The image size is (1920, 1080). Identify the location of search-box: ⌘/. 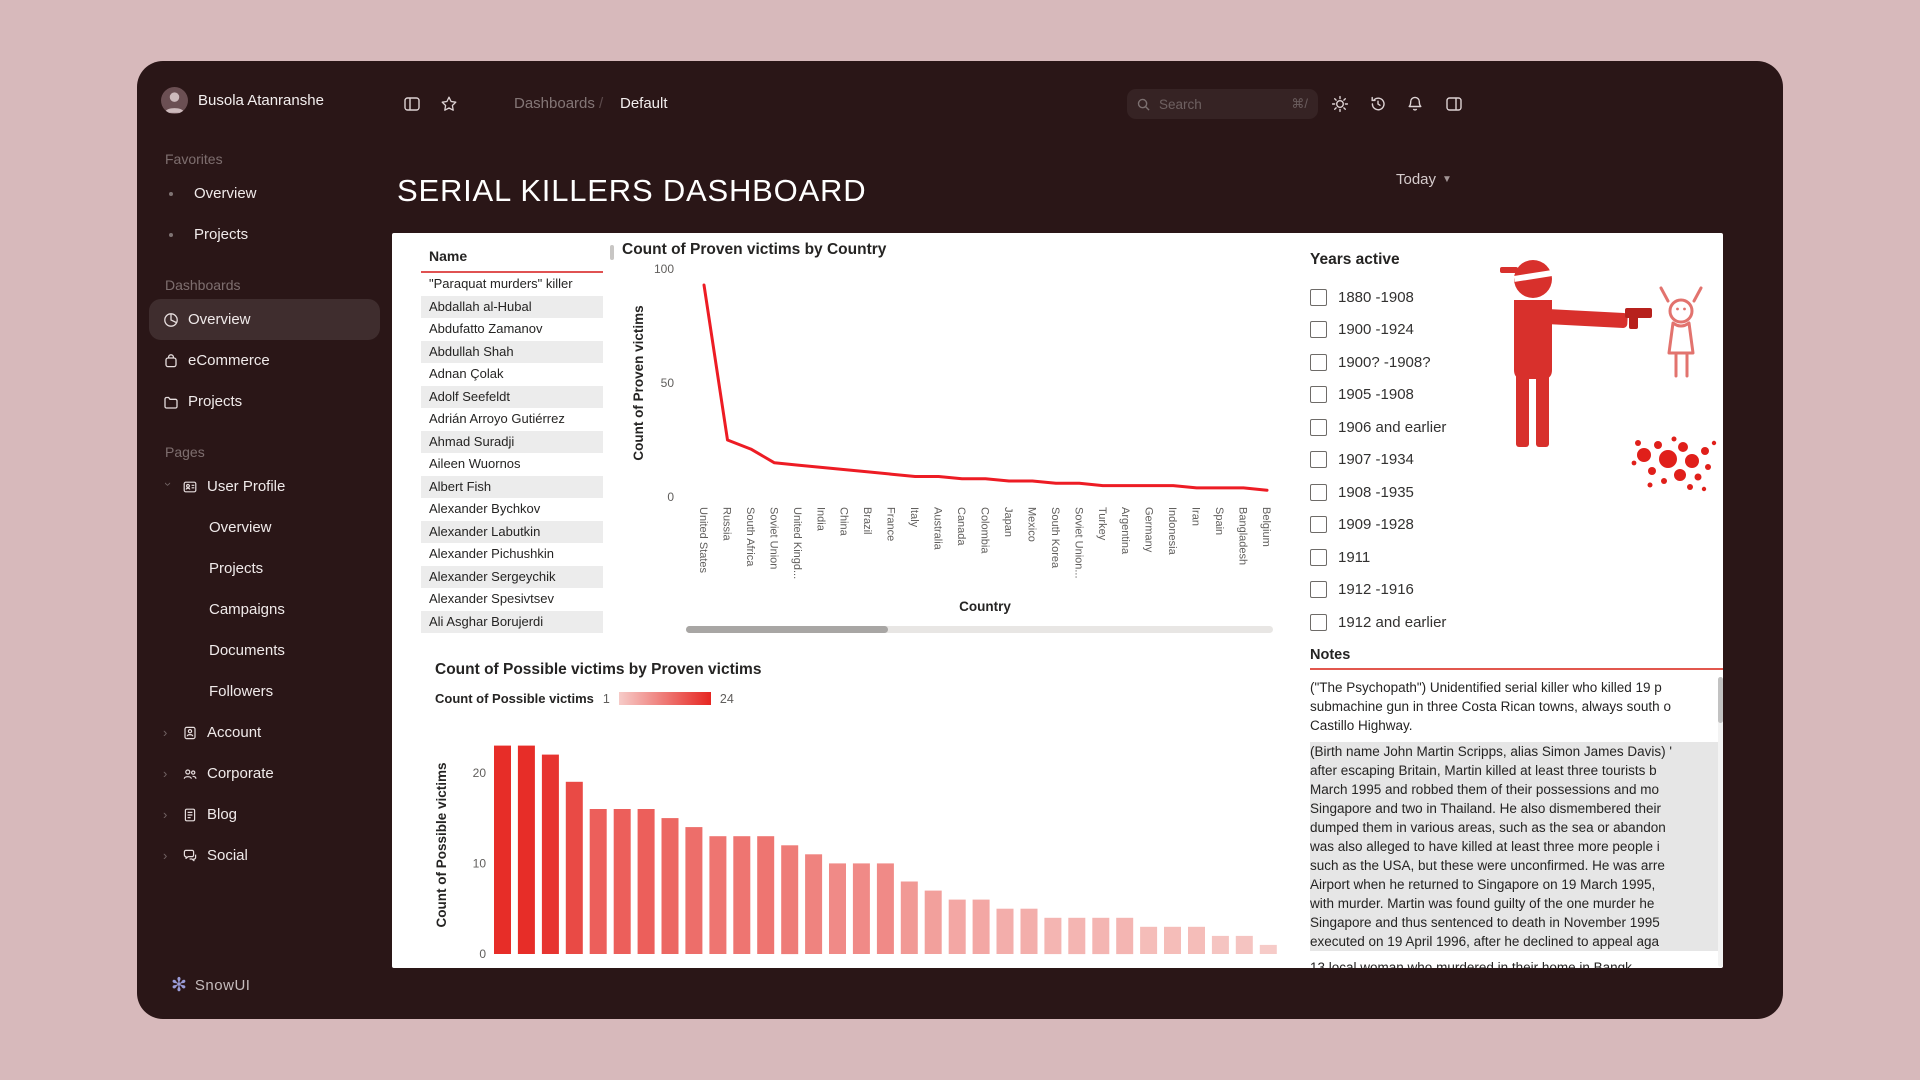
(1222, 104).